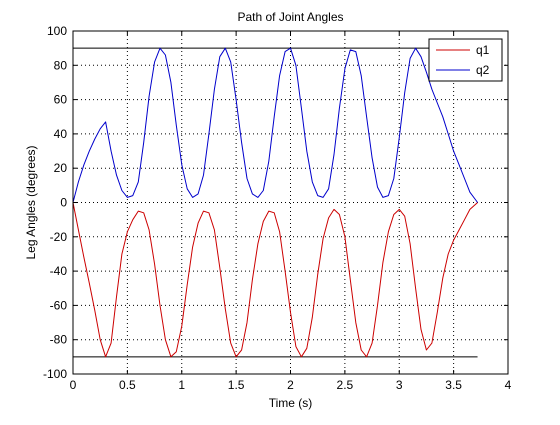 The height and width of the screenshot is (425, 560). I want to click on y-tick-label: 20, so click(61, 168).